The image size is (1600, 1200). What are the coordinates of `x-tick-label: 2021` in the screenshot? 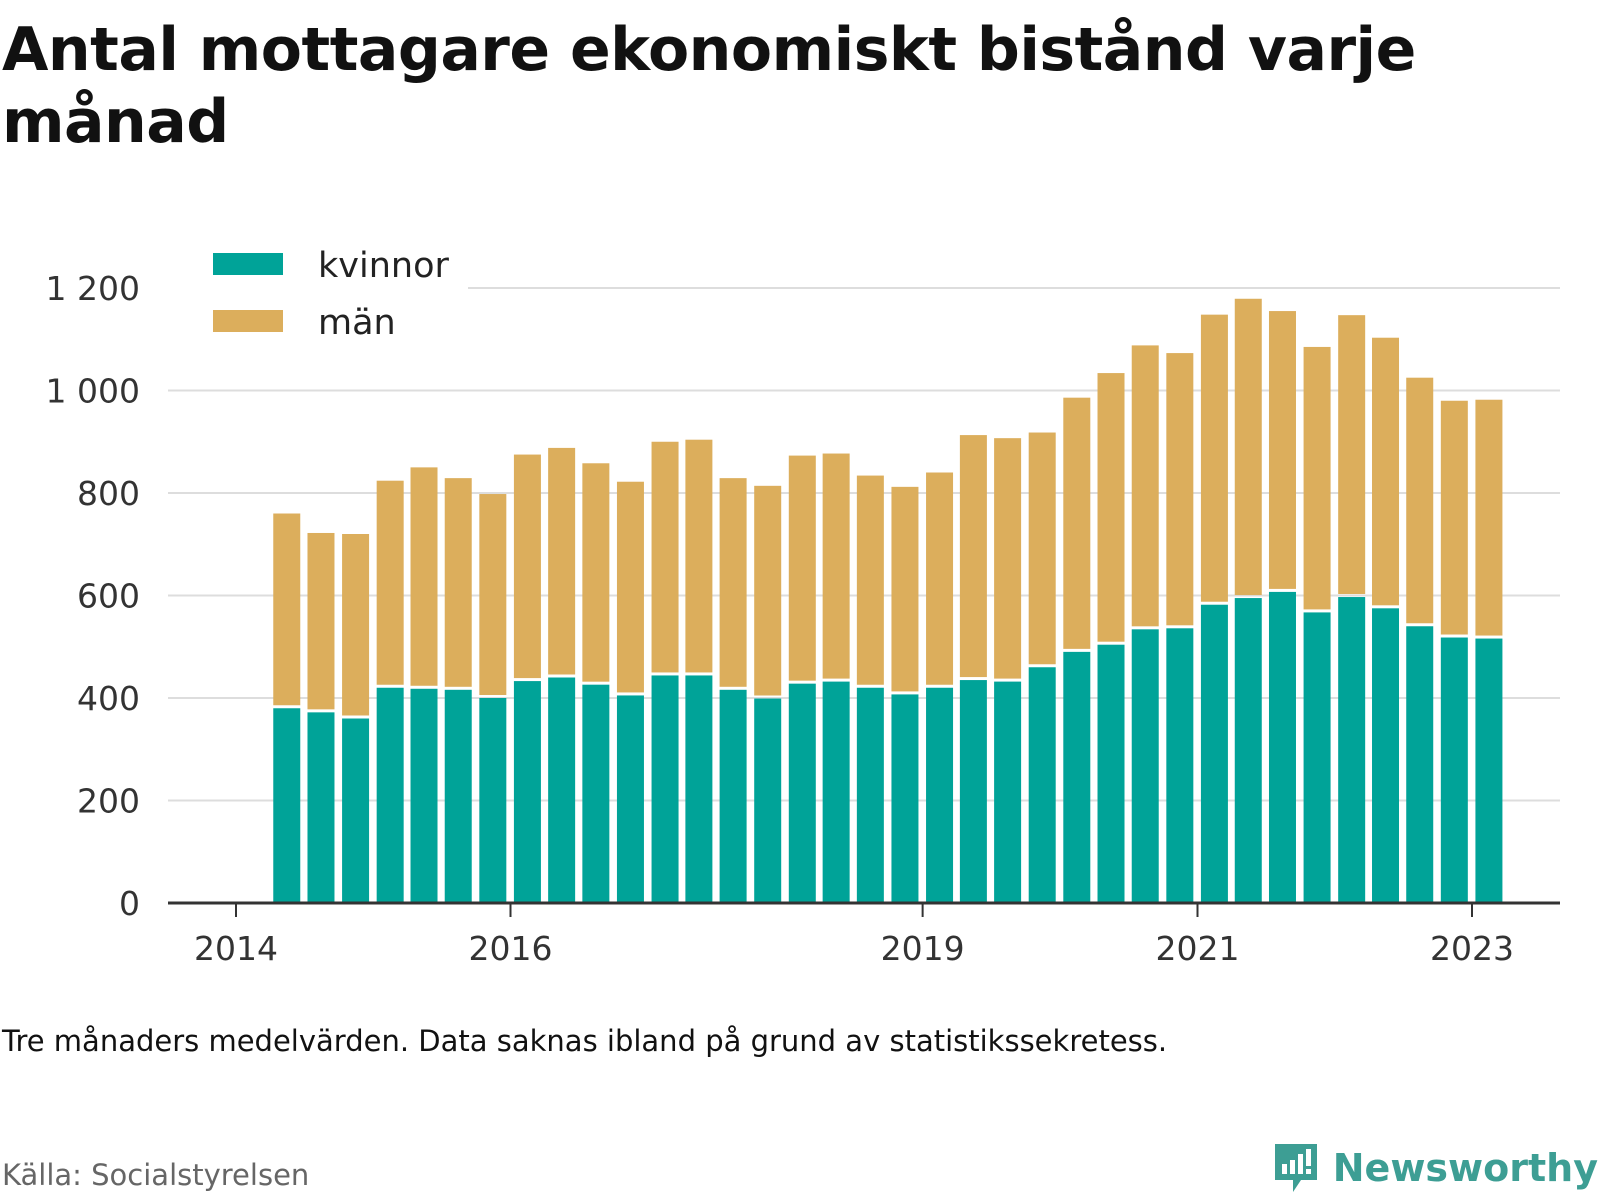 It's located at (1198, 948).